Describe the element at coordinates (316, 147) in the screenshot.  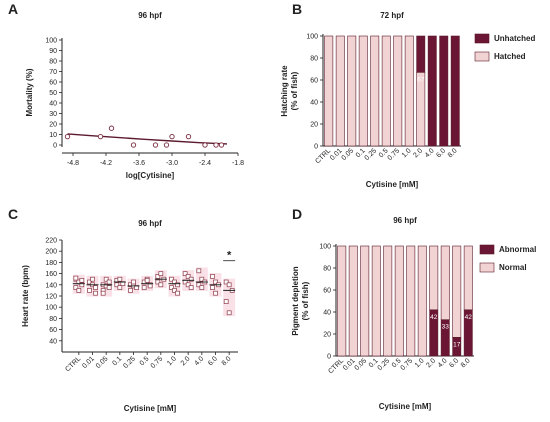
I see `panel-b-y-tick-label: 0` at that location.